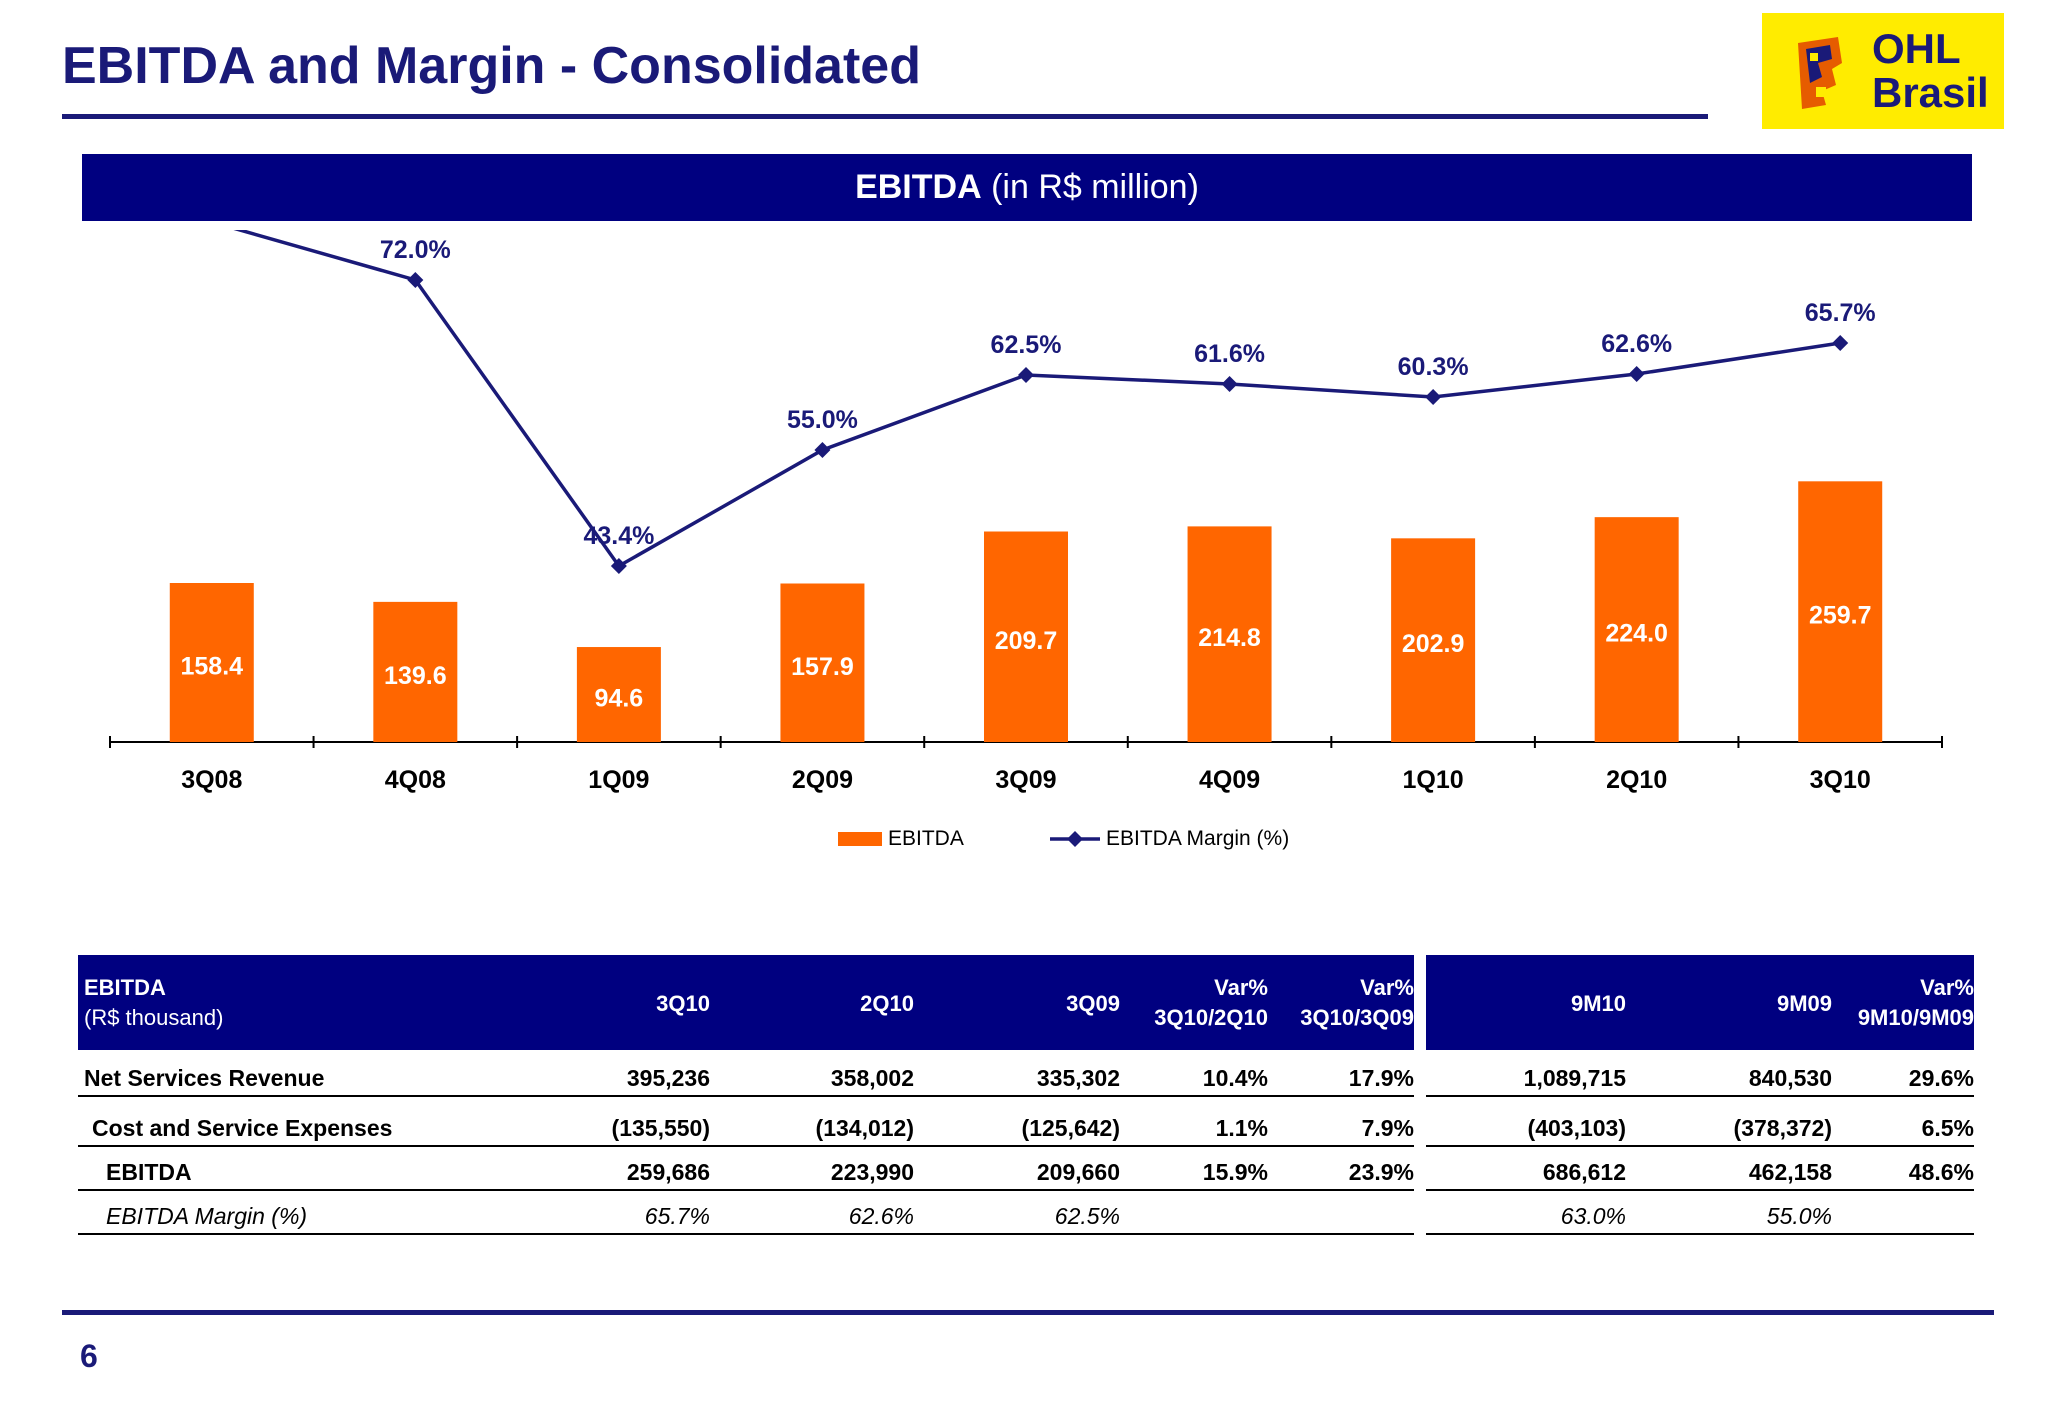  What do you see at coordinates (1026, 641) in the screenshot?
I see `bar-value-label: 209.7` at bounding box center [1026, 641].